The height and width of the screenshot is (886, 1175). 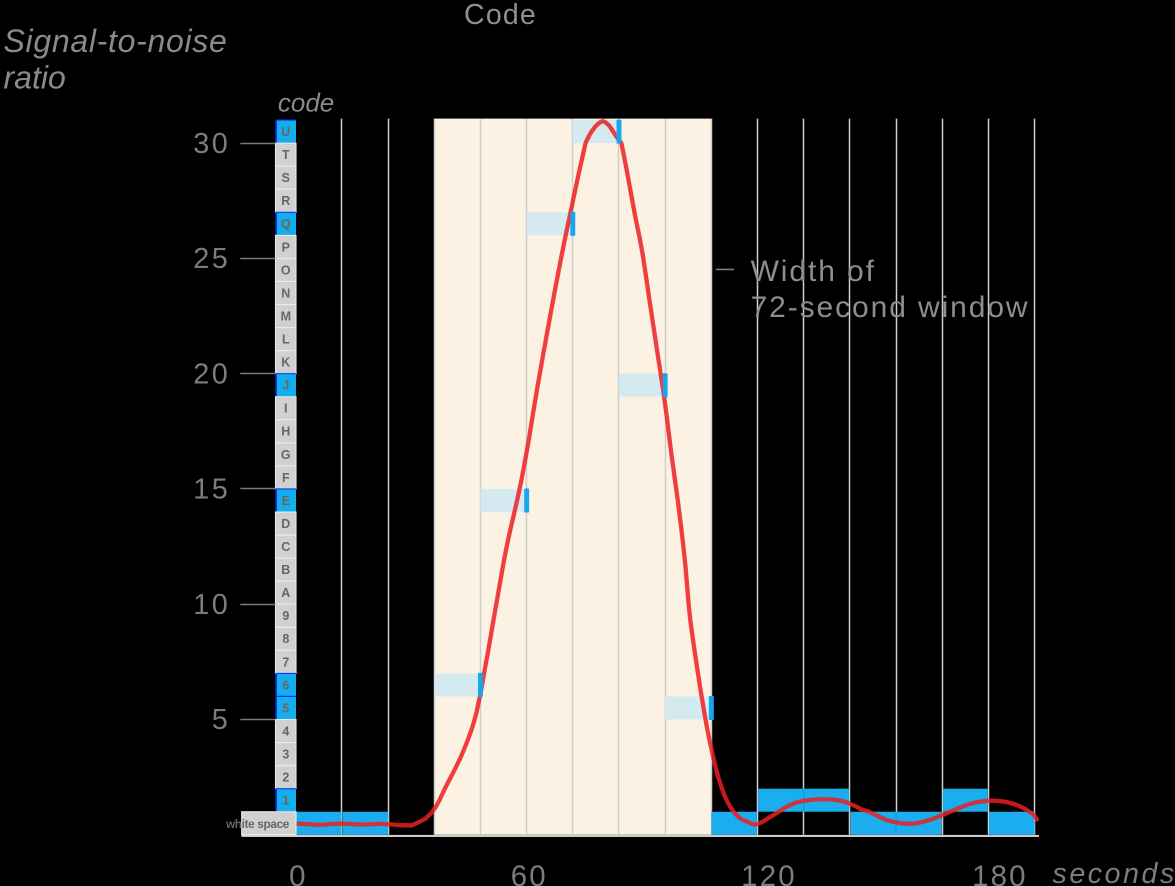 I want to click on svg-text: Code, so click(x=500, y=15).